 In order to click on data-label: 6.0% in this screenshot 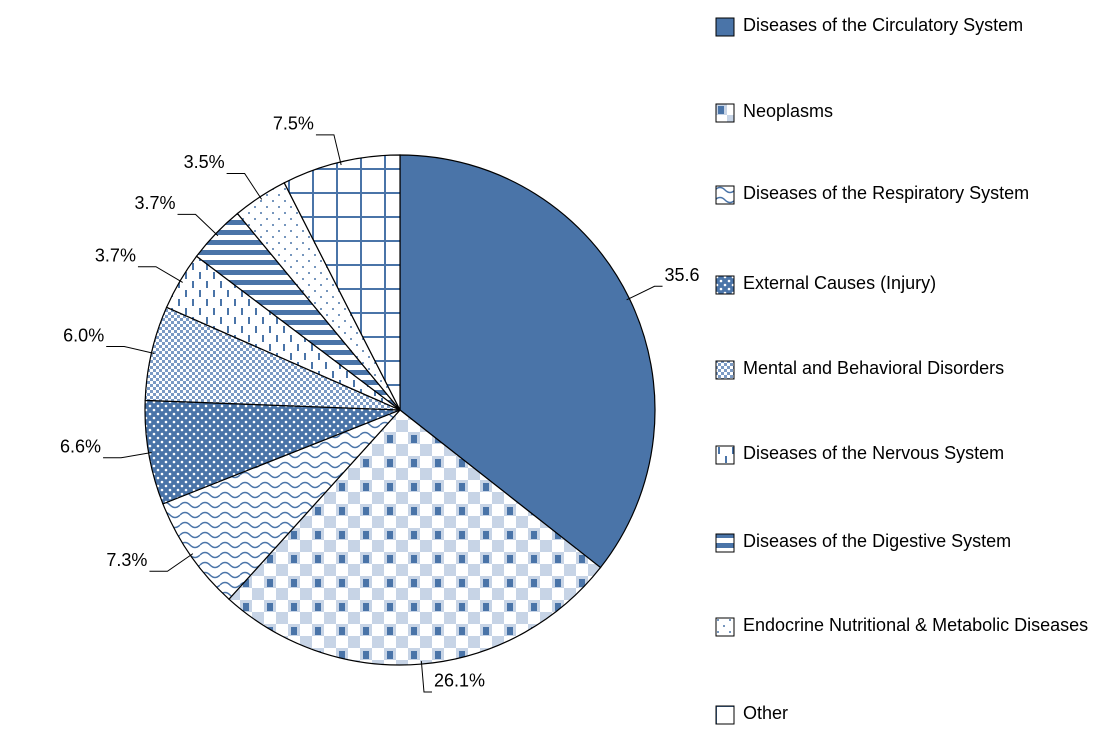, I will do `click(83, 335)`.